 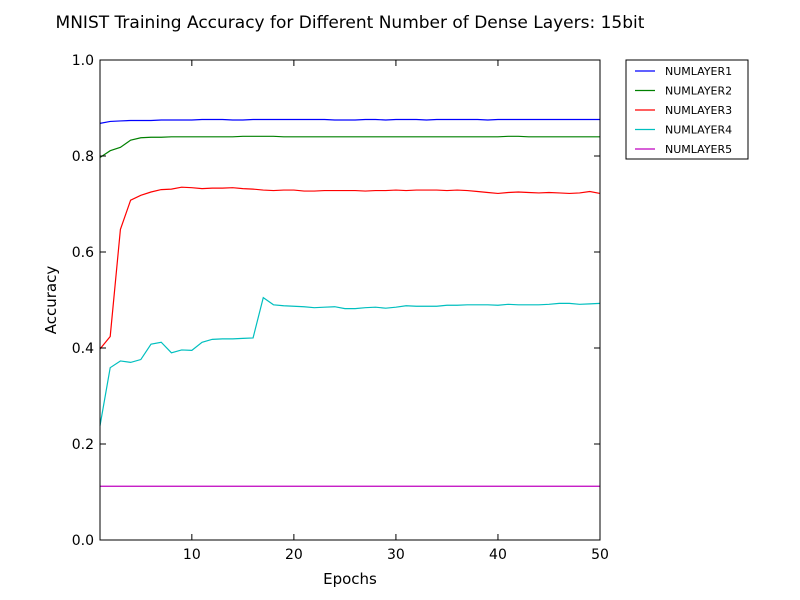 I want to click on y-tick-label: 0.4, so click(x=83, y=349).